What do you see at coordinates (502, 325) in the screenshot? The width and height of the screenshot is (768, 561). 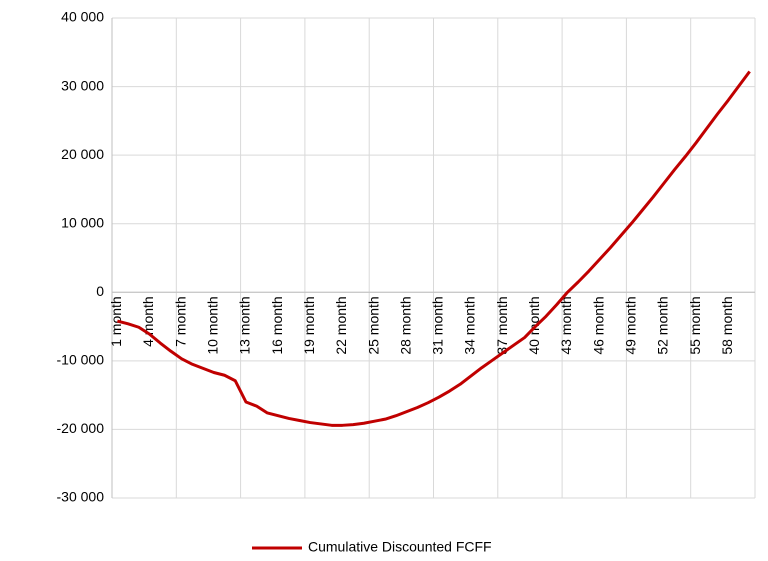 I see `x-tick-label: 37 month` at bounding box center [502, 325].